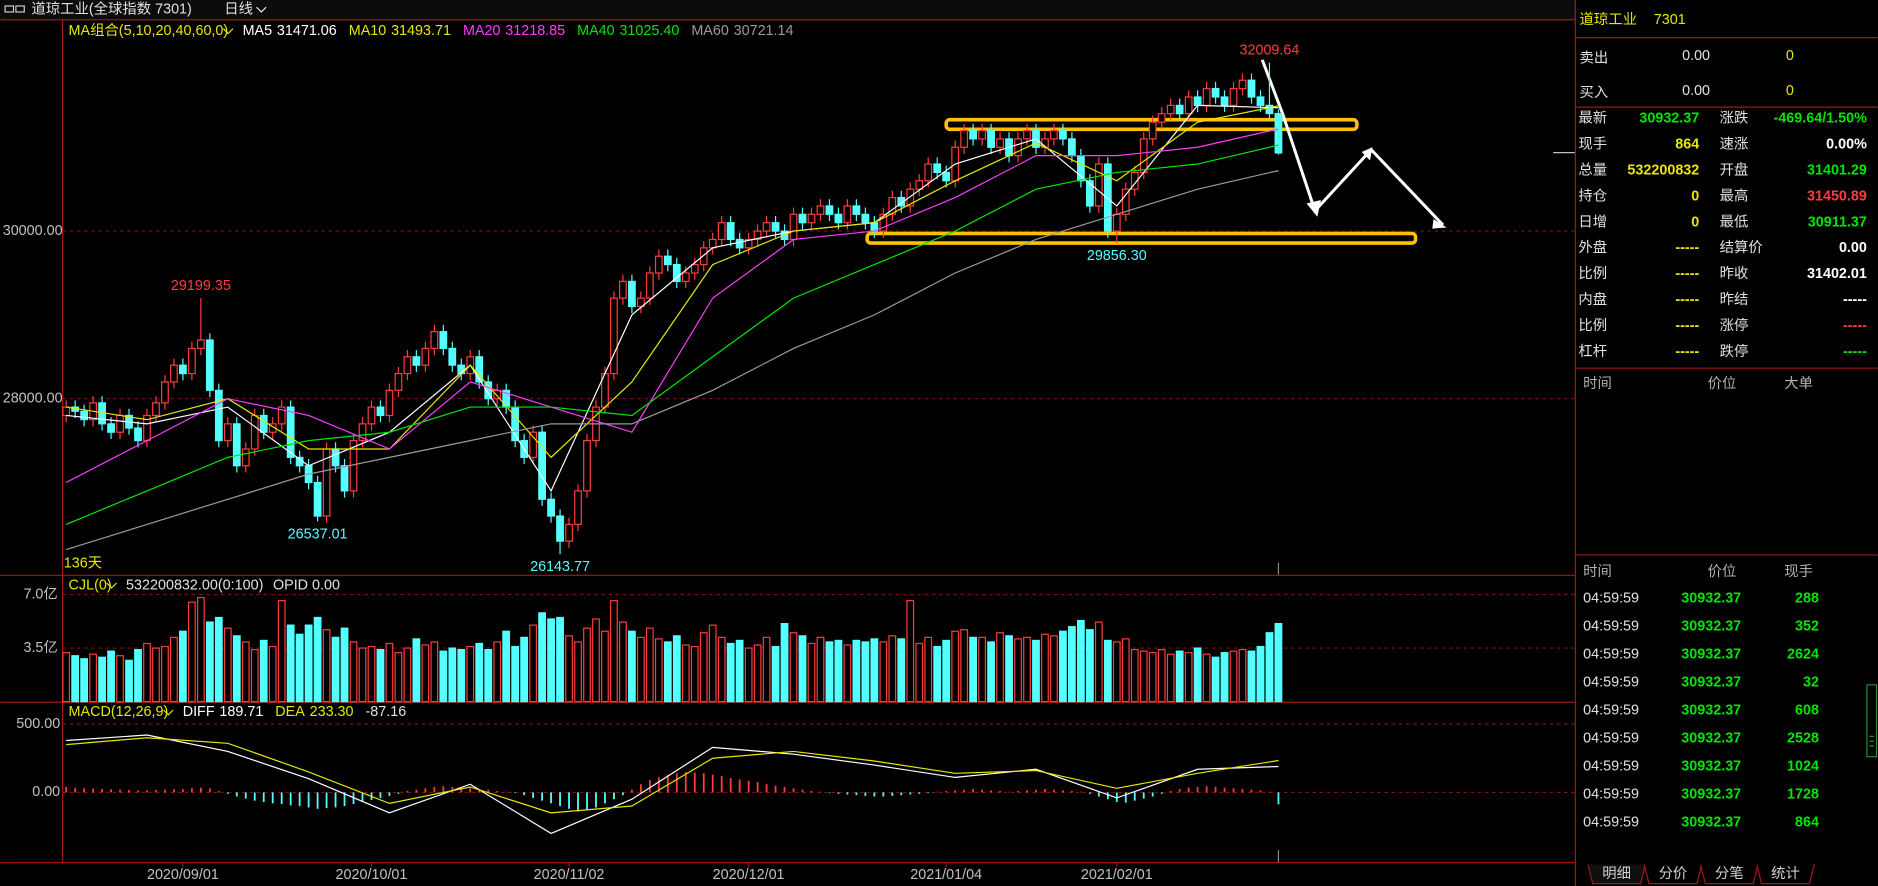  Describe the element at coordinates (372, 875) in the screenshot. I see `x-tick-label: 2020/10/01` at that location.